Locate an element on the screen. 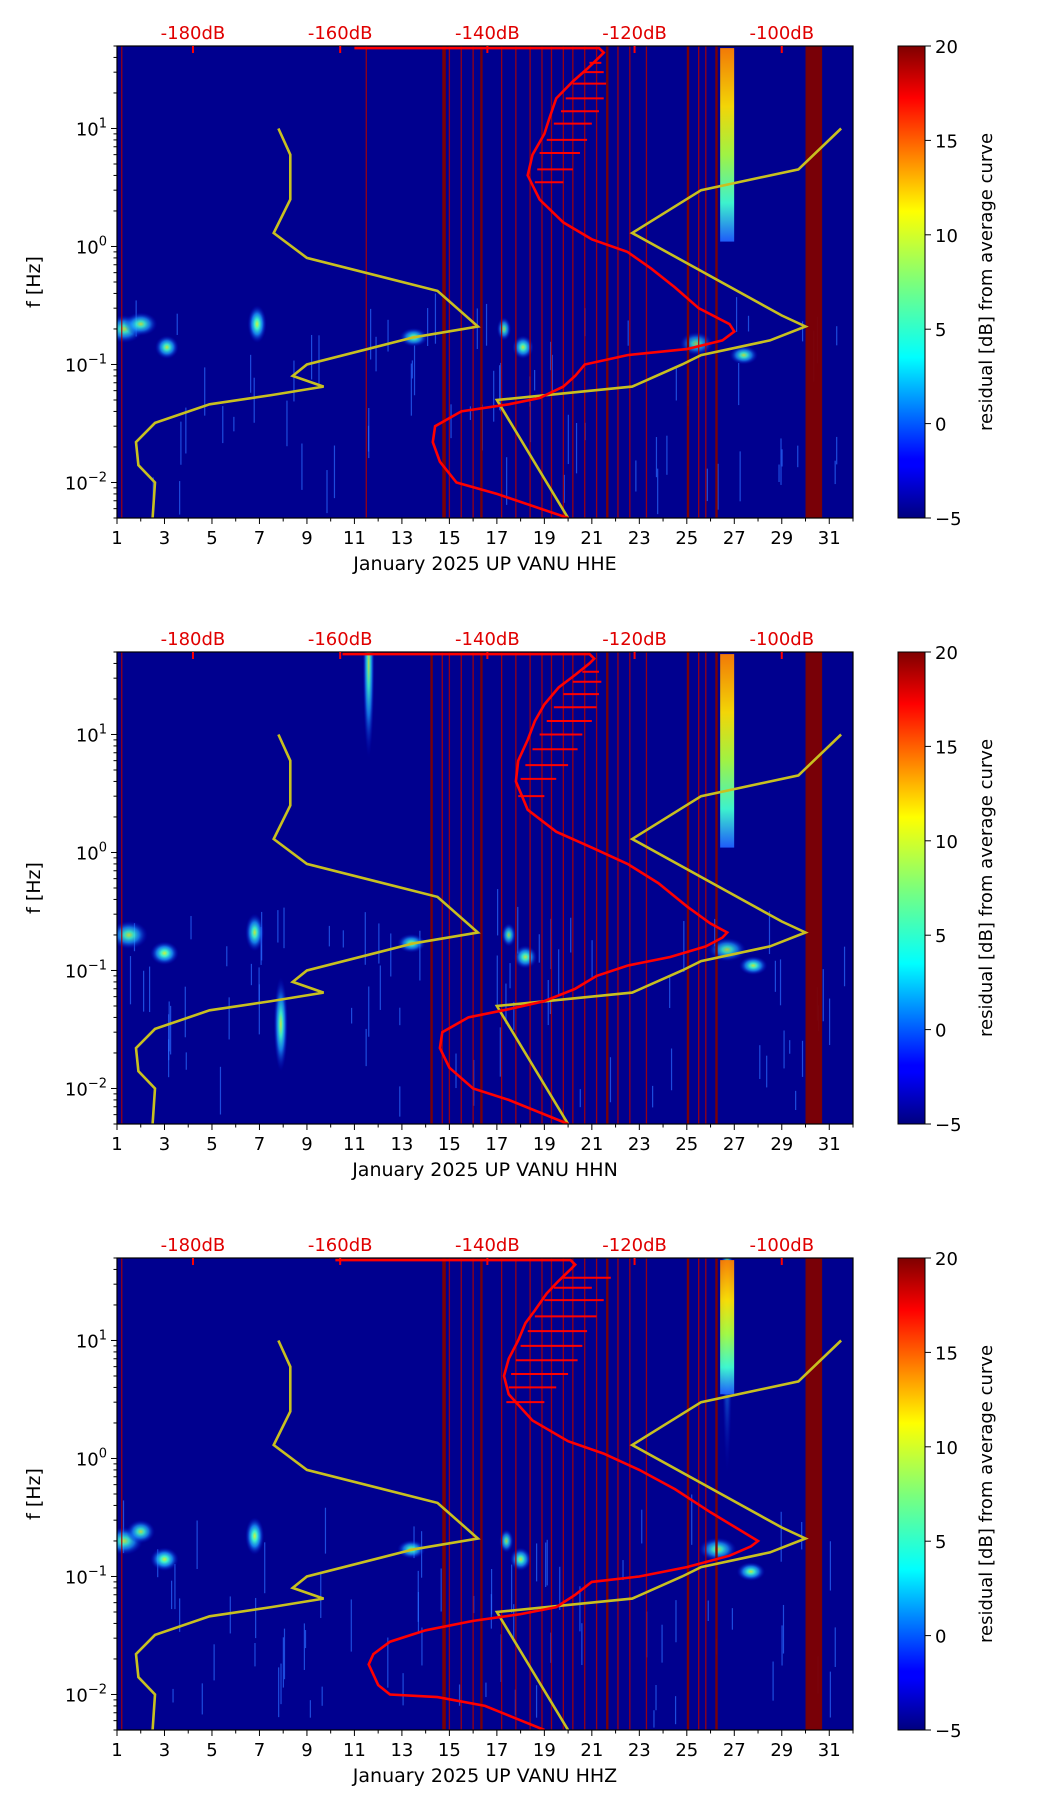  y-tick-label: 10⁻² is located at coordinates (86, 482).